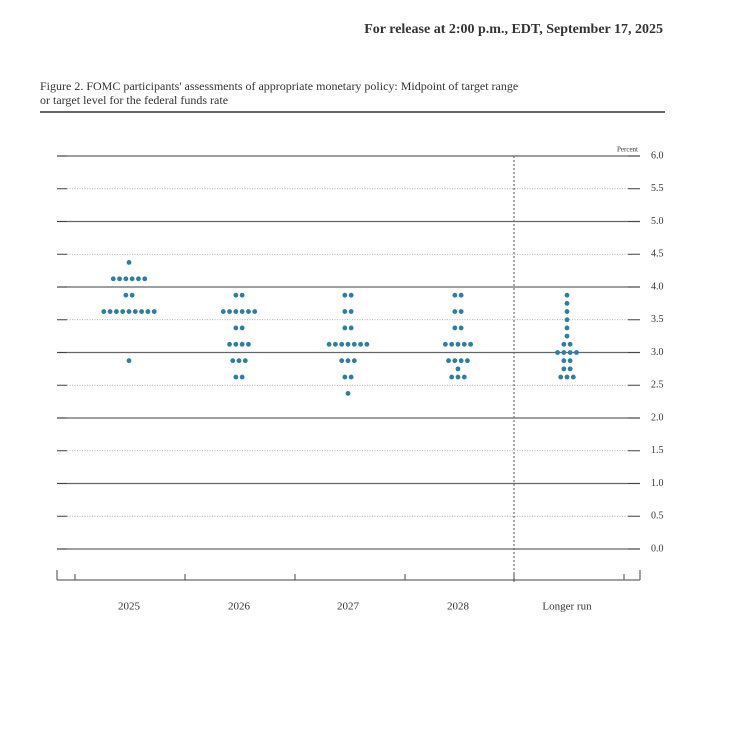 The width and height of the screenshot is (749, 752). I want to click on y-tick-label: 3.5, so click(657, 319).